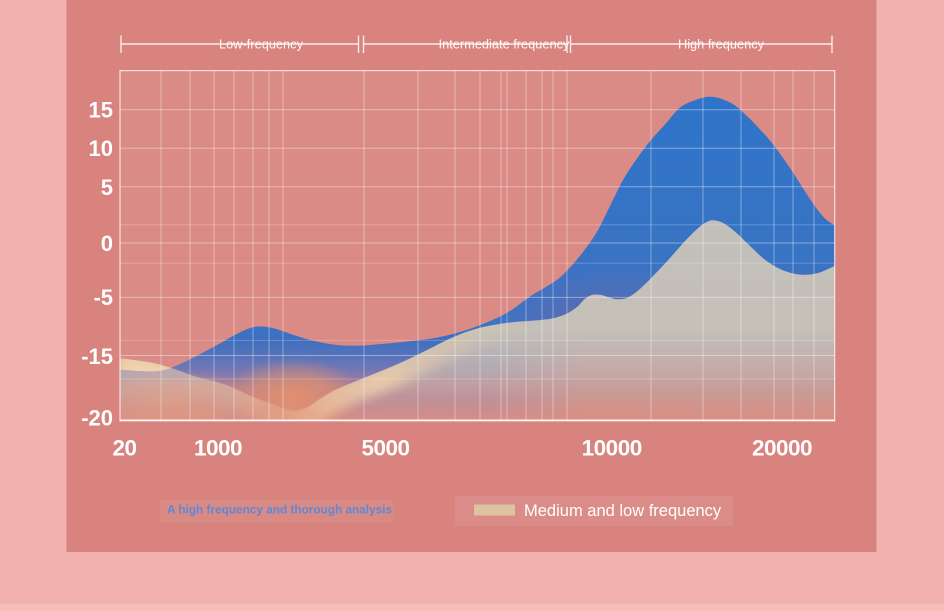 The image size is (944, 611). I want to click on svg-text: 10, so click(101, 148).